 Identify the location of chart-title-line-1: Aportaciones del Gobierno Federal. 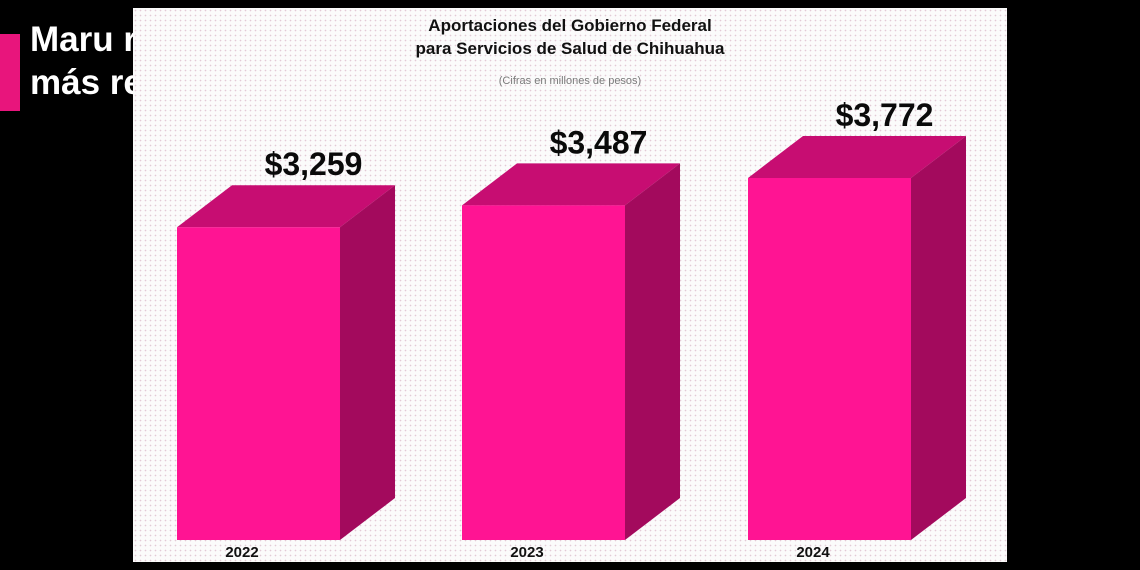
(570, 25).